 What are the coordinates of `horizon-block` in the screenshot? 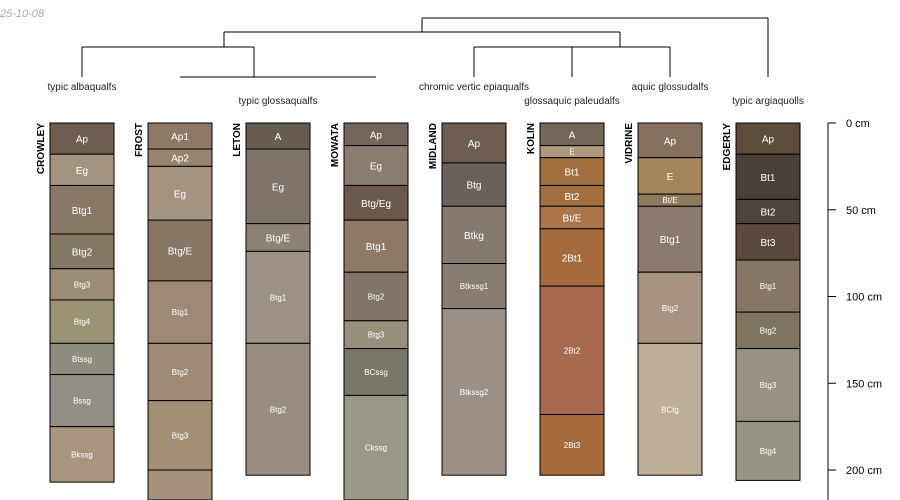 It's located at (180, 485).